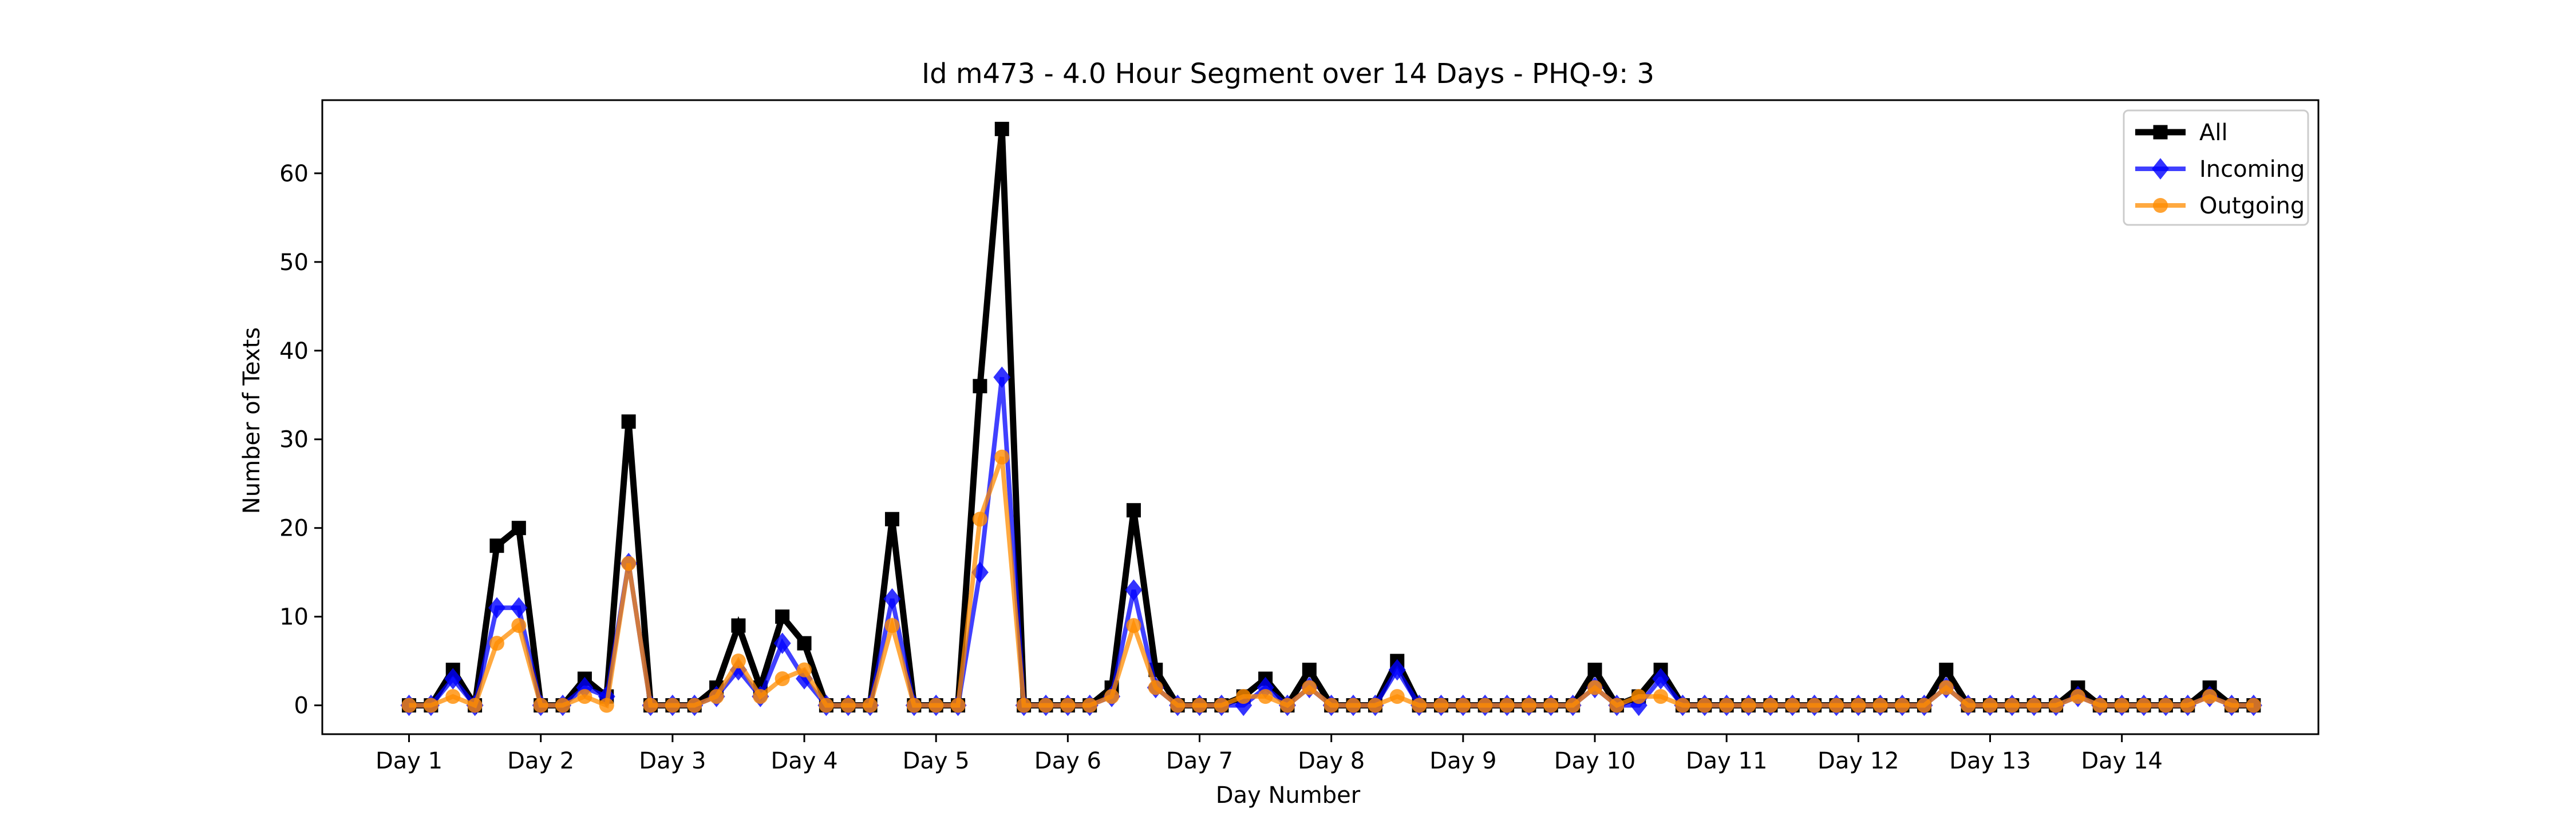 The image size is (2576, 824). Describe the element at coordinates (1990, 761) in the screenshot. I see `x-tick-label: Day 13` at that location.